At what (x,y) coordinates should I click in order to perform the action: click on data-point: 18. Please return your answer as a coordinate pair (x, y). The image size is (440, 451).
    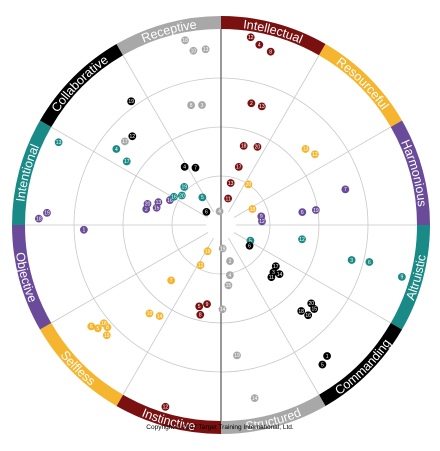
    Looking at the image, I should click on (252, 209).